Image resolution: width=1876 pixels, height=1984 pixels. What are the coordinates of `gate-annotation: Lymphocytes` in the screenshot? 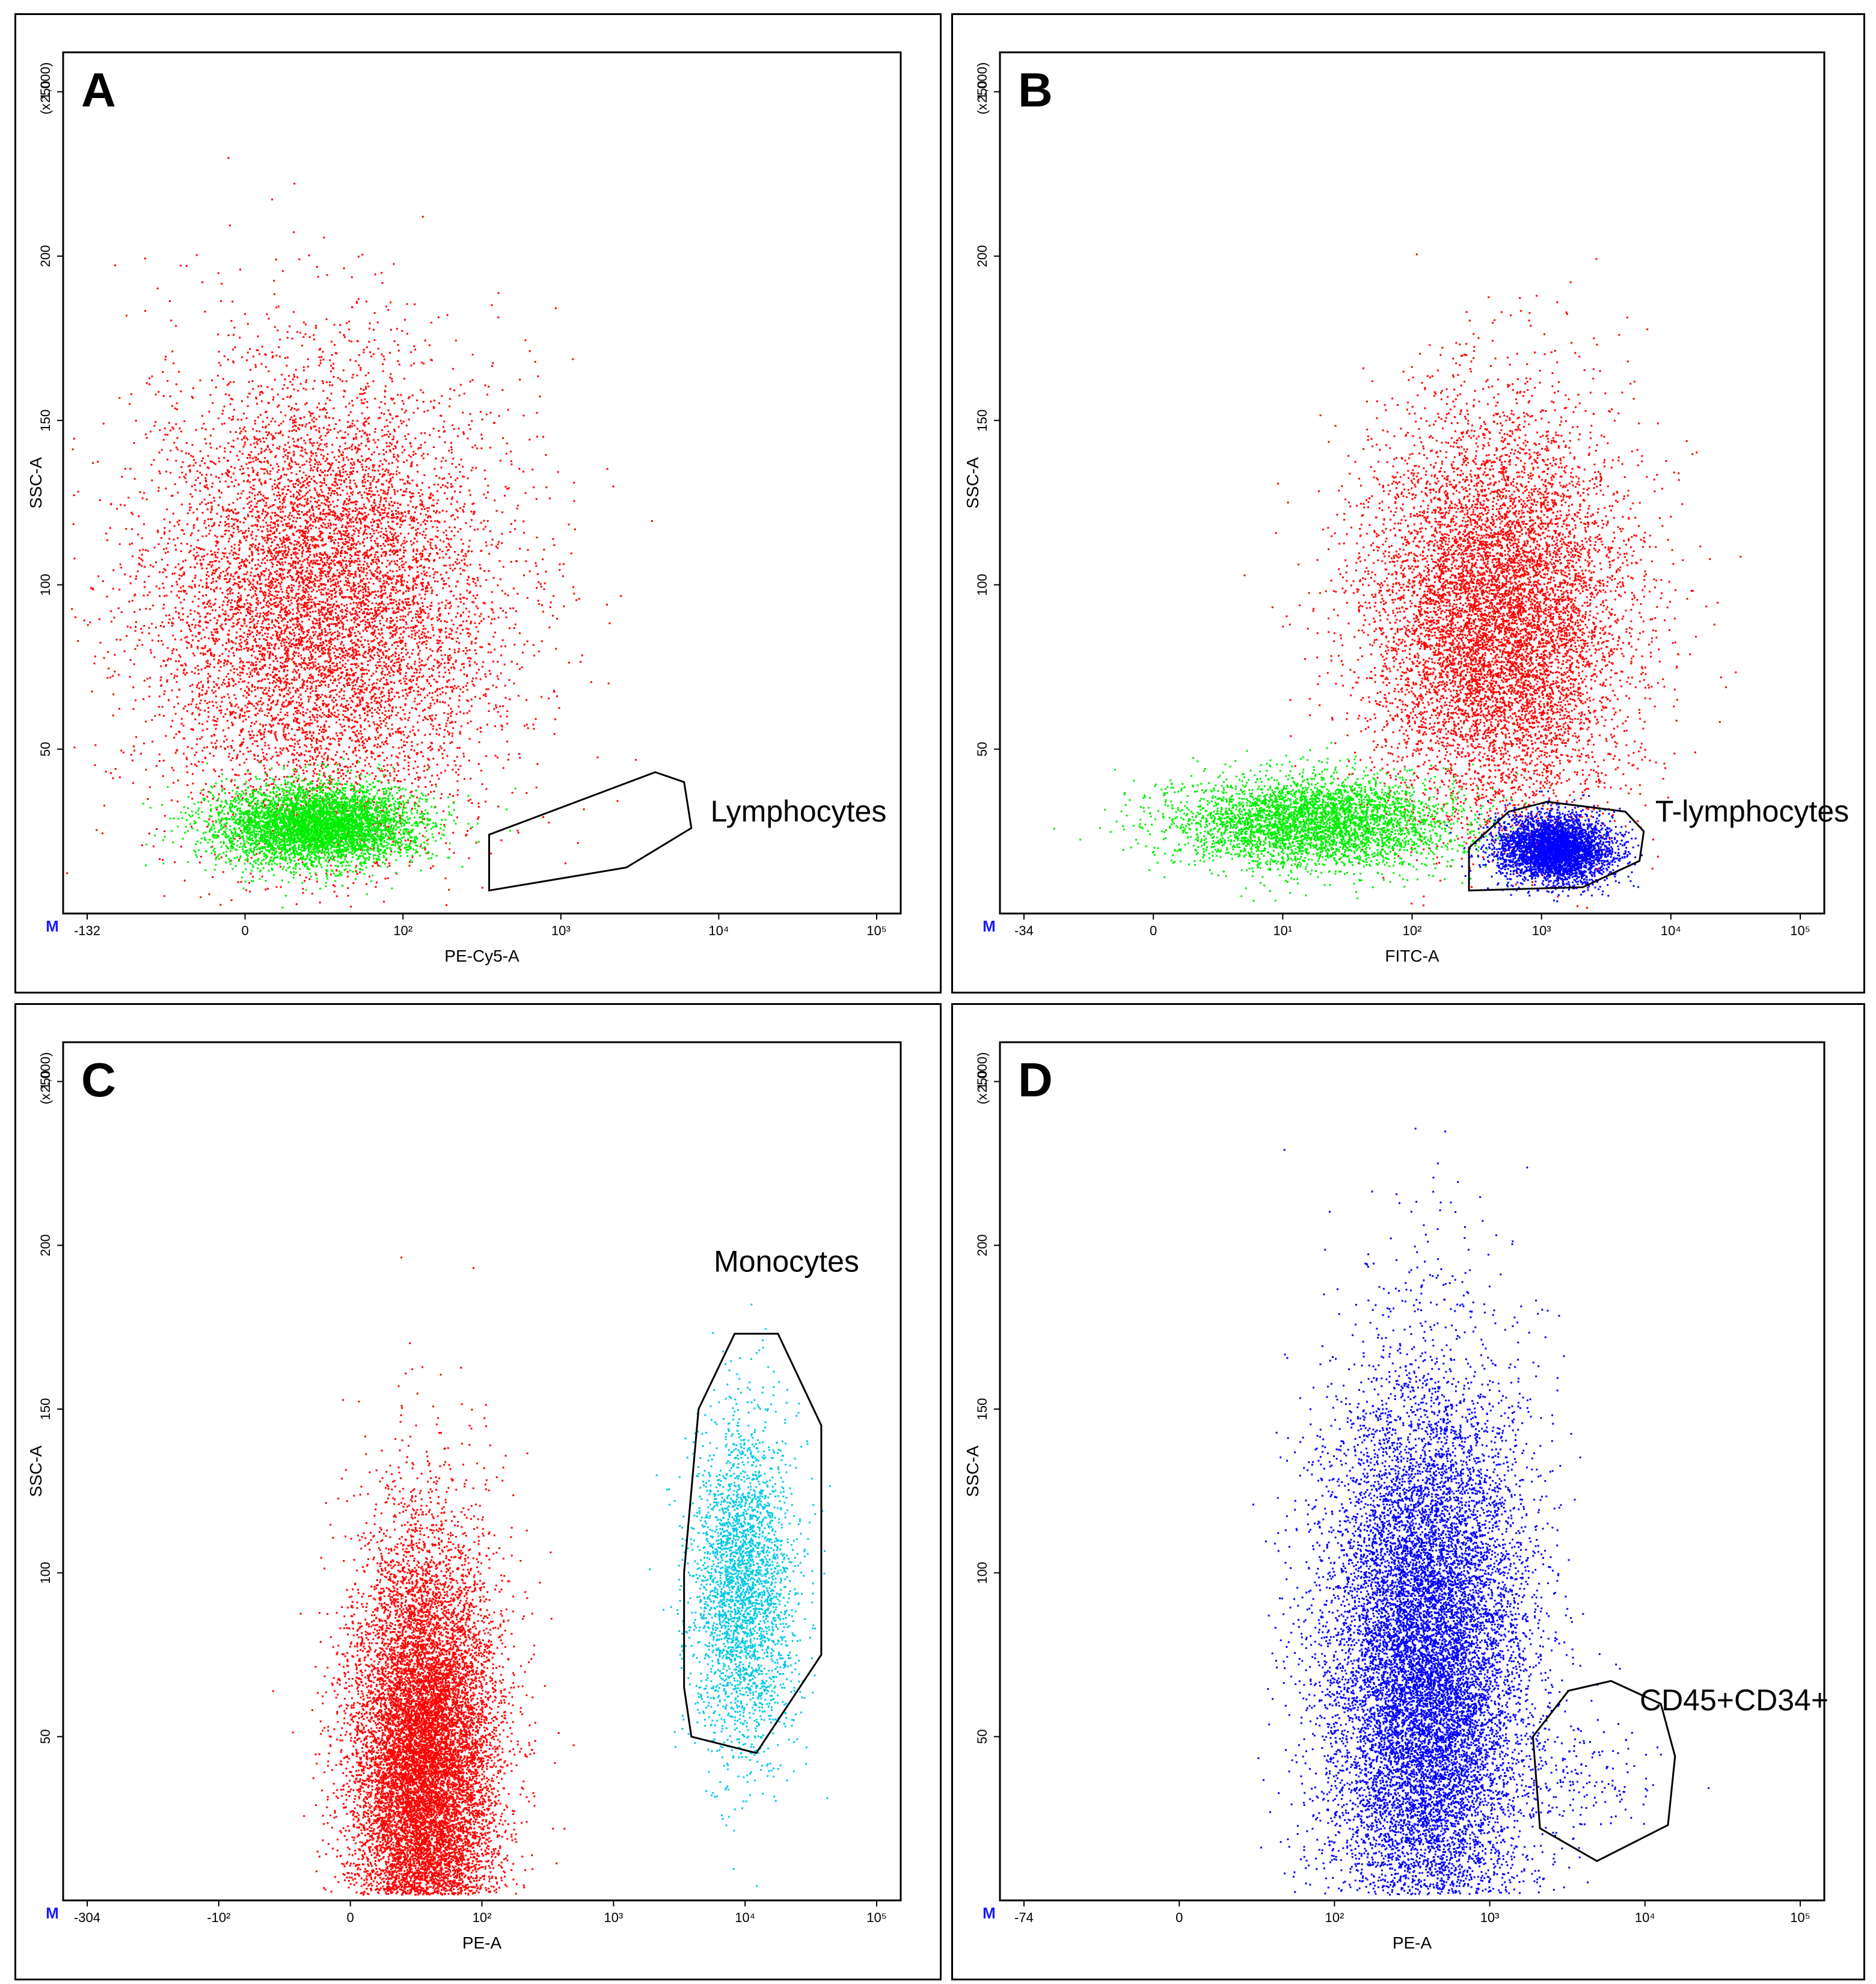 It's located at (799, 811).